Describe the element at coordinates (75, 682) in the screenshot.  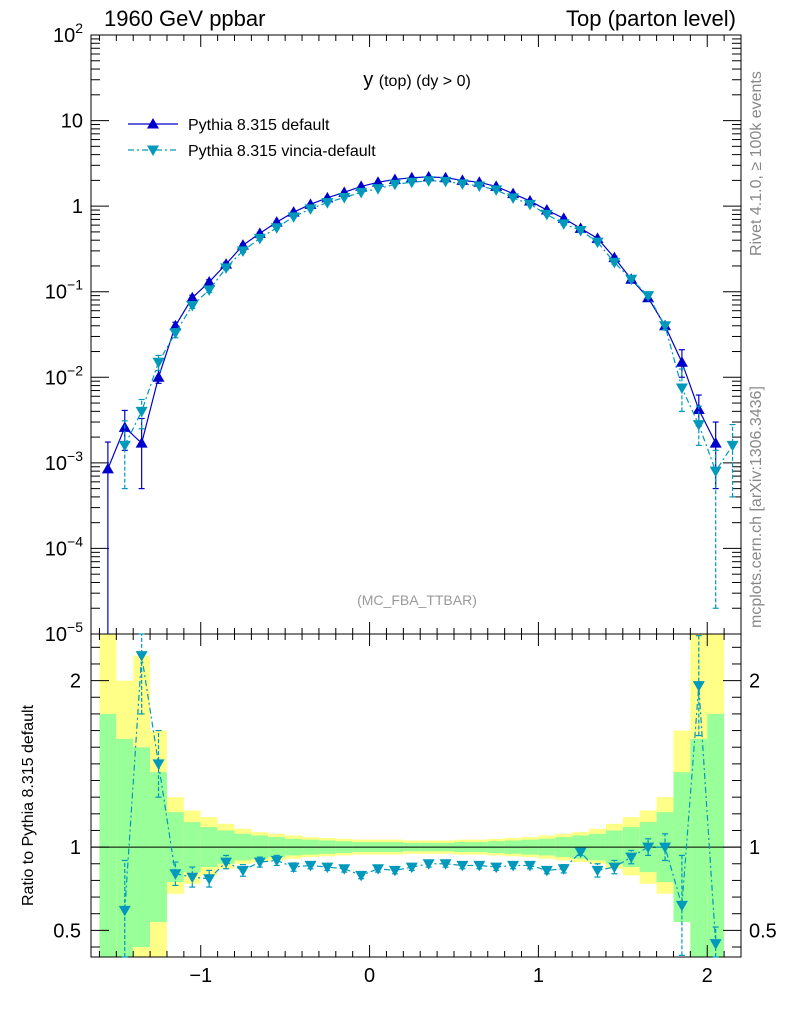
I see `ratio-tick-label-left: 2` at that location.